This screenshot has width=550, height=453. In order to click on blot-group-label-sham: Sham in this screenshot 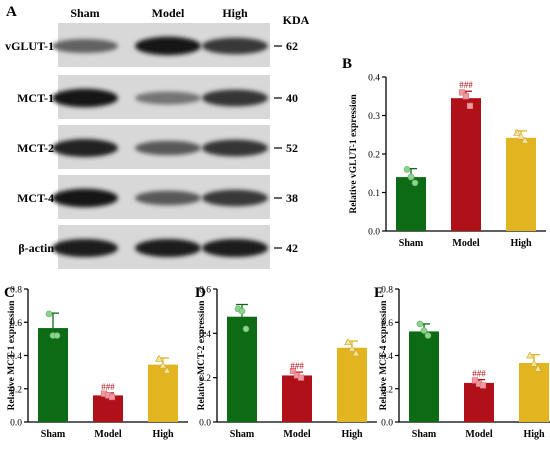, I will do `click(84, 13)`.